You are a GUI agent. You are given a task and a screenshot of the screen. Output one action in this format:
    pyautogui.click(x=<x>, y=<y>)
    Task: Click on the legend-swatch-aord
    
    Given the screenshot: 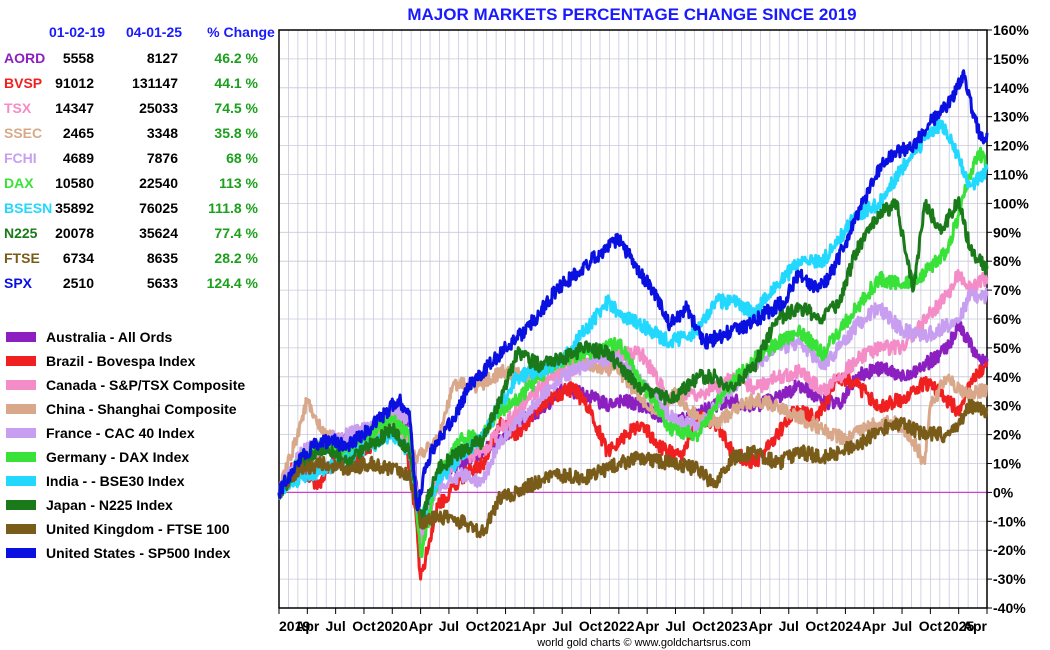 What is the action you would take?
    pyautogui.click(x=21, y=337)
    